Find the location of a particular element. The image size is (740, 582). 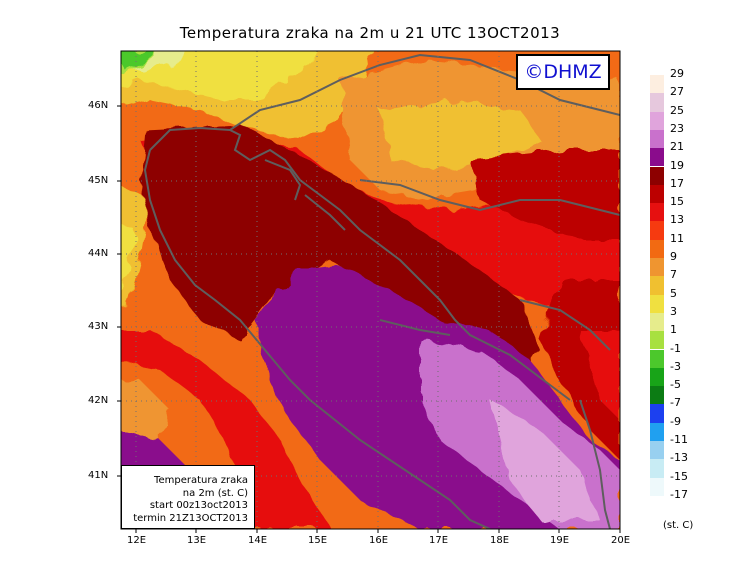

info-line-units: na 2m (st. C) is located at coordinates (215, 493).